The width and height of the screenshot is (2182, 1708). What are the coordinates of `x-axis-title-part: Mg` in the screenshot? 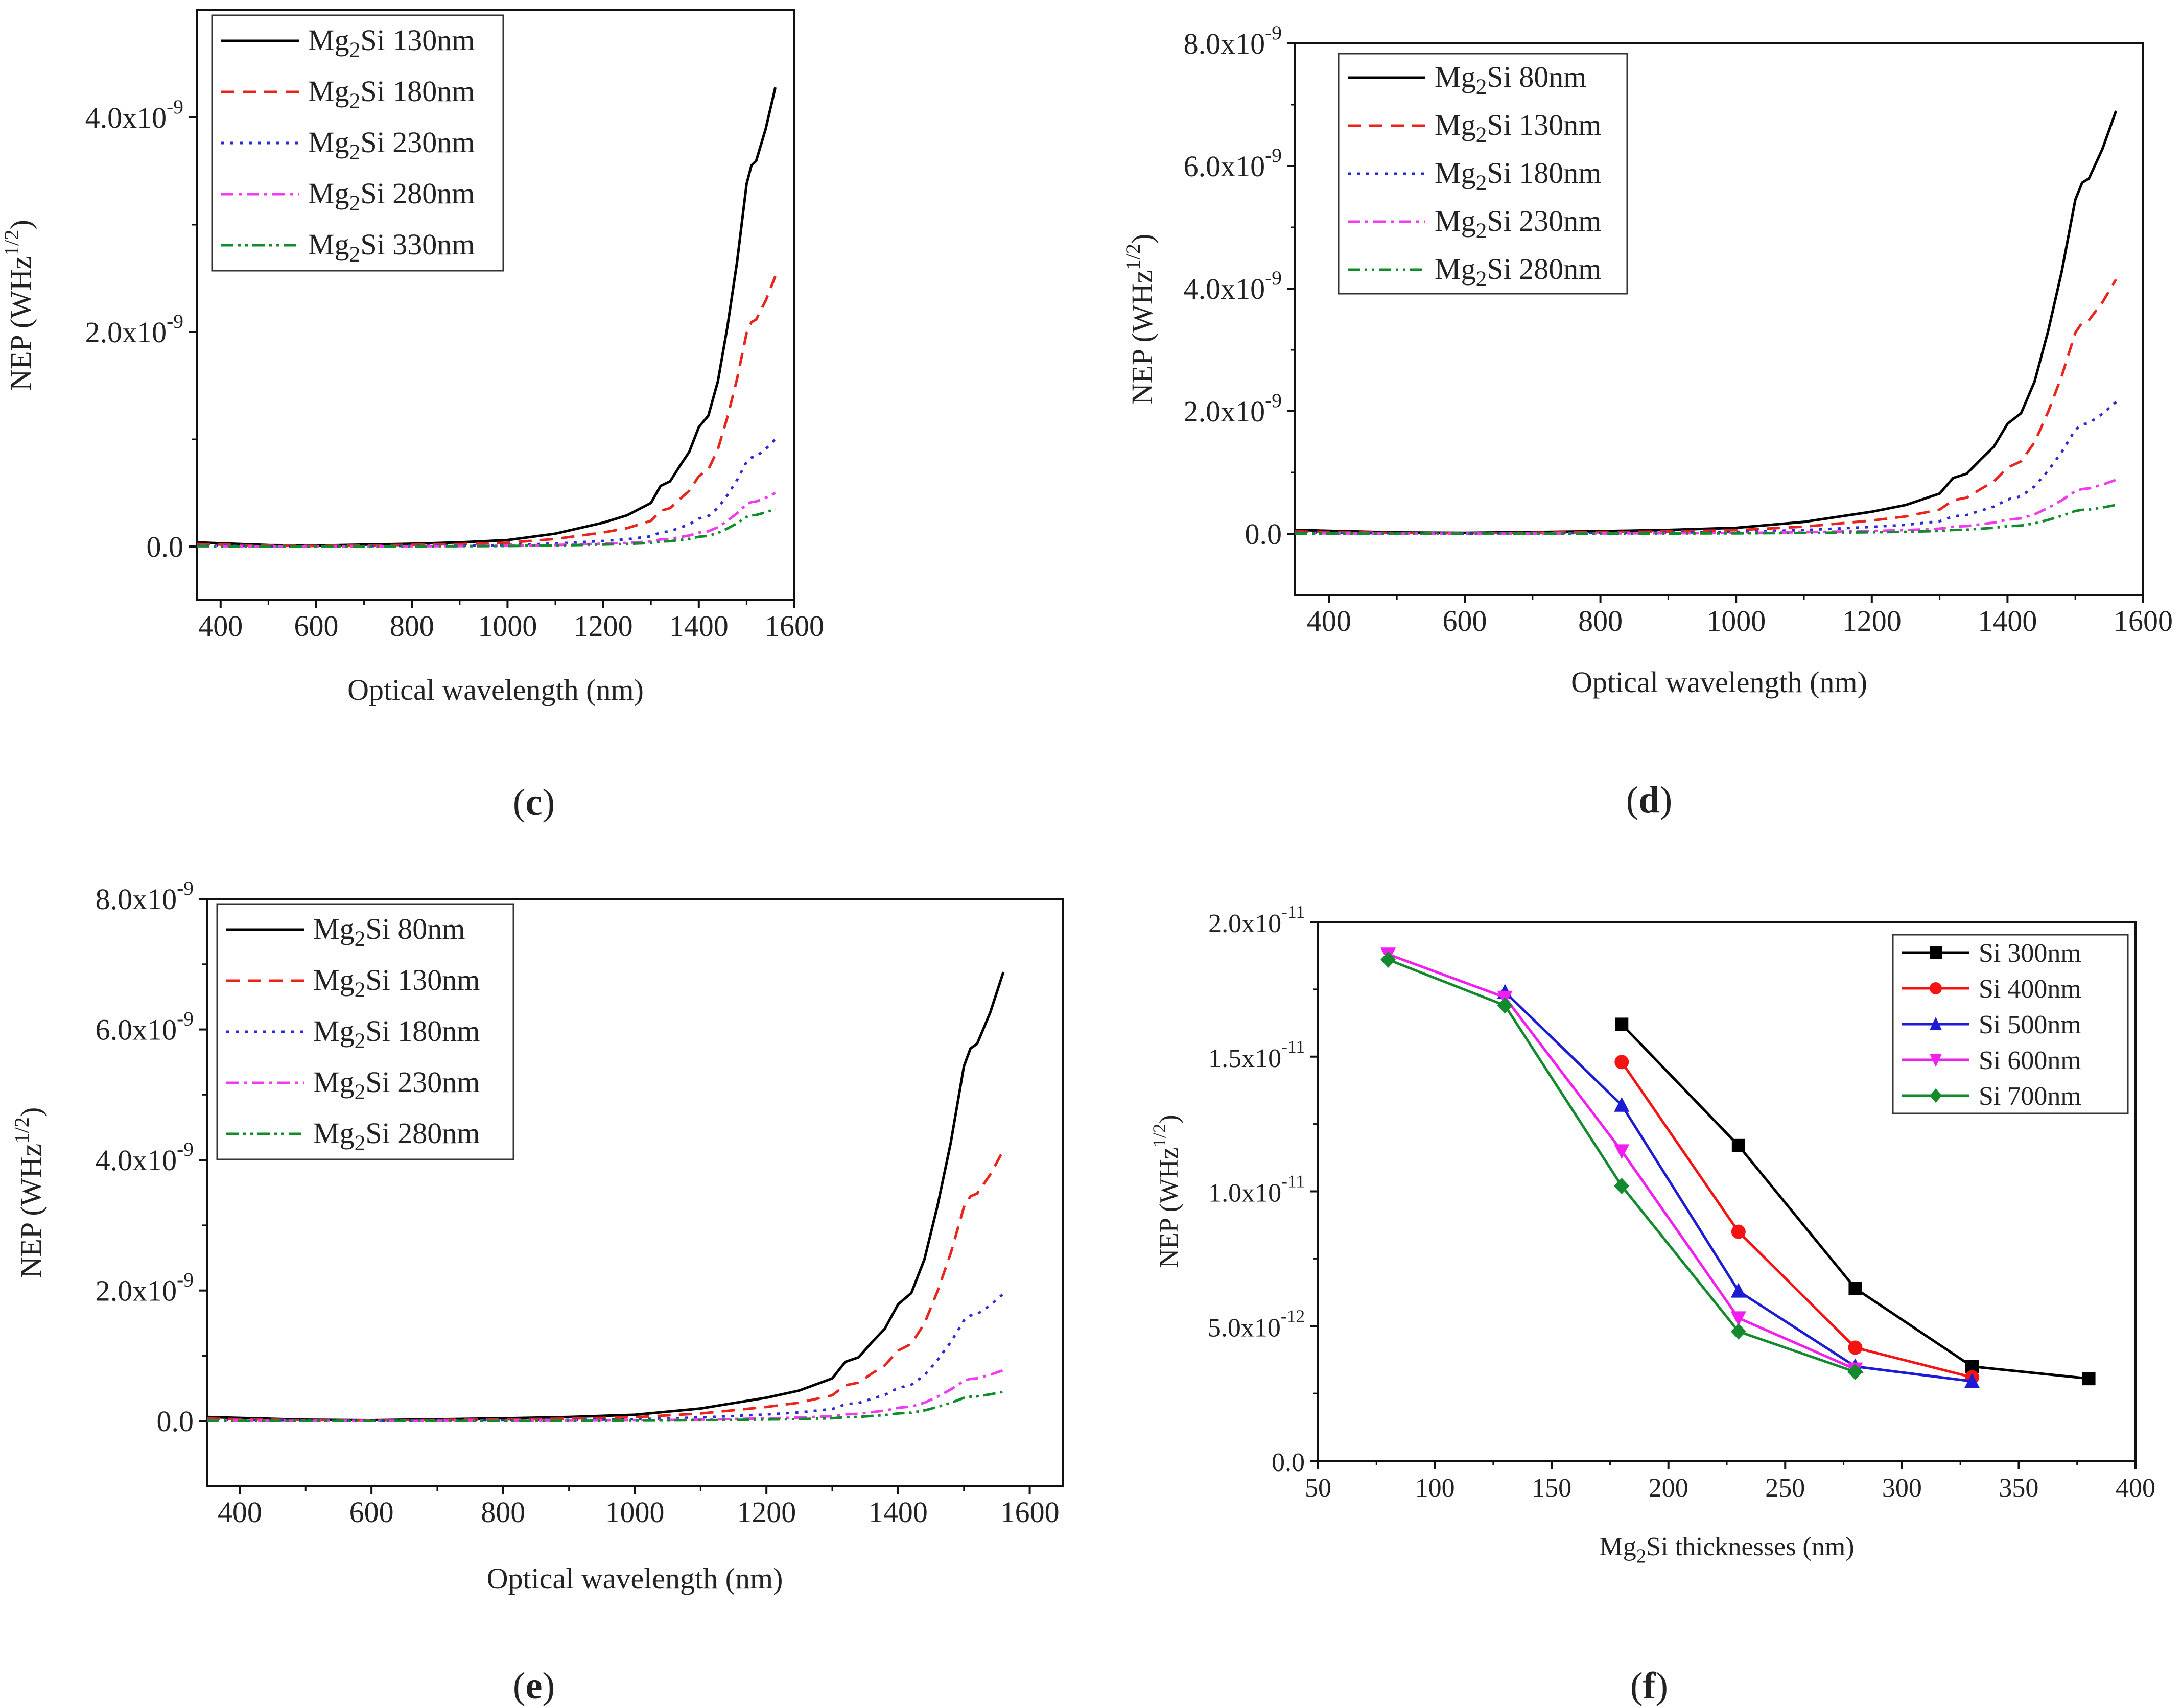 It's located at (1617, 1546).